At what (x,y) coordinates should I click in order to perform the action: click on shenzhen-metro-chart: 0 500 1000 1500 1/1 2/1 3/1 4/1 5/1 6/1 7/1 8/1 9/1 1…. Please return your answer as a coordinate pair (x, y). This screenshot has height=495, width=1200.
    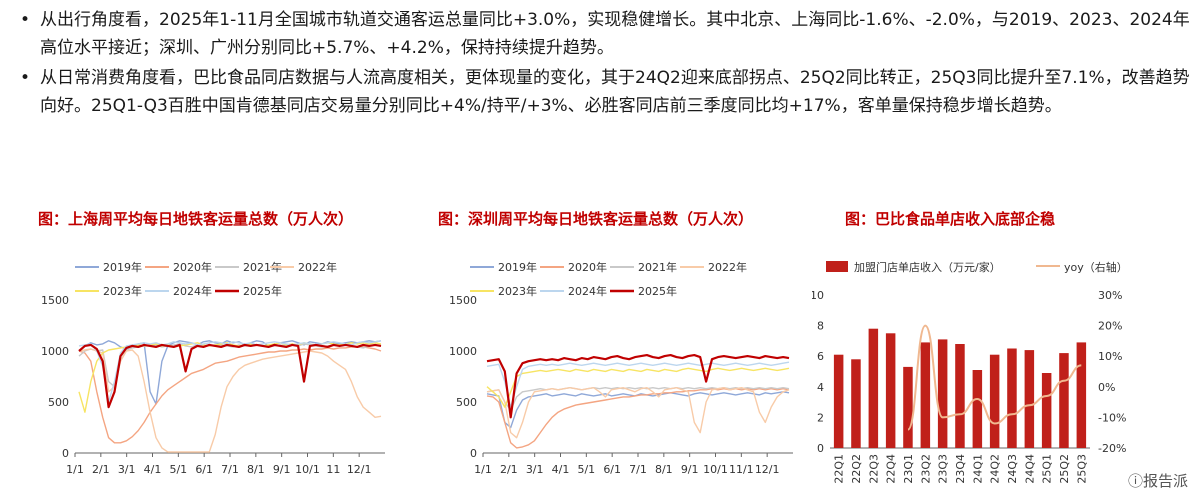
    Looking at the image, I should click on (621, 368).